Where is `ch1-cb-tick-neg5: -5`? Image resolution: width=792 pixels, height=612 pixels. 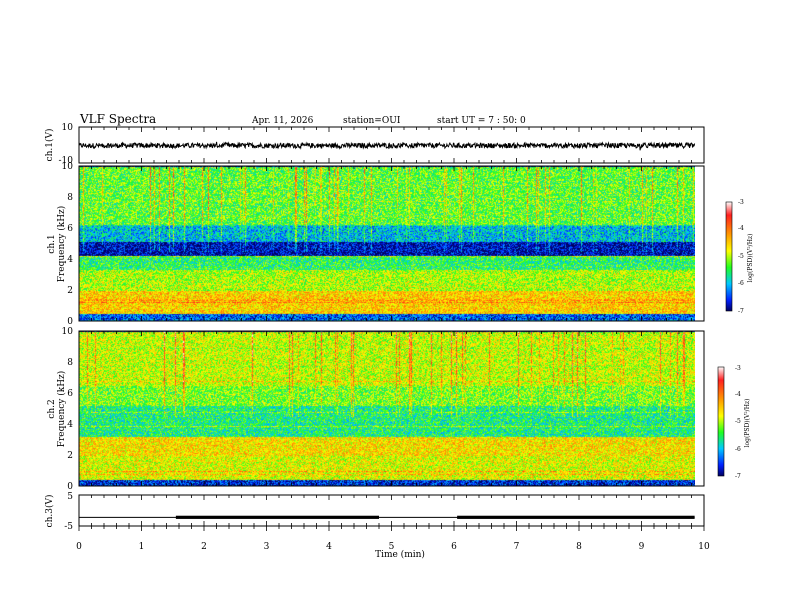 ch1-cb-tick-neg5: -5 is located at coordinates (741, 256).